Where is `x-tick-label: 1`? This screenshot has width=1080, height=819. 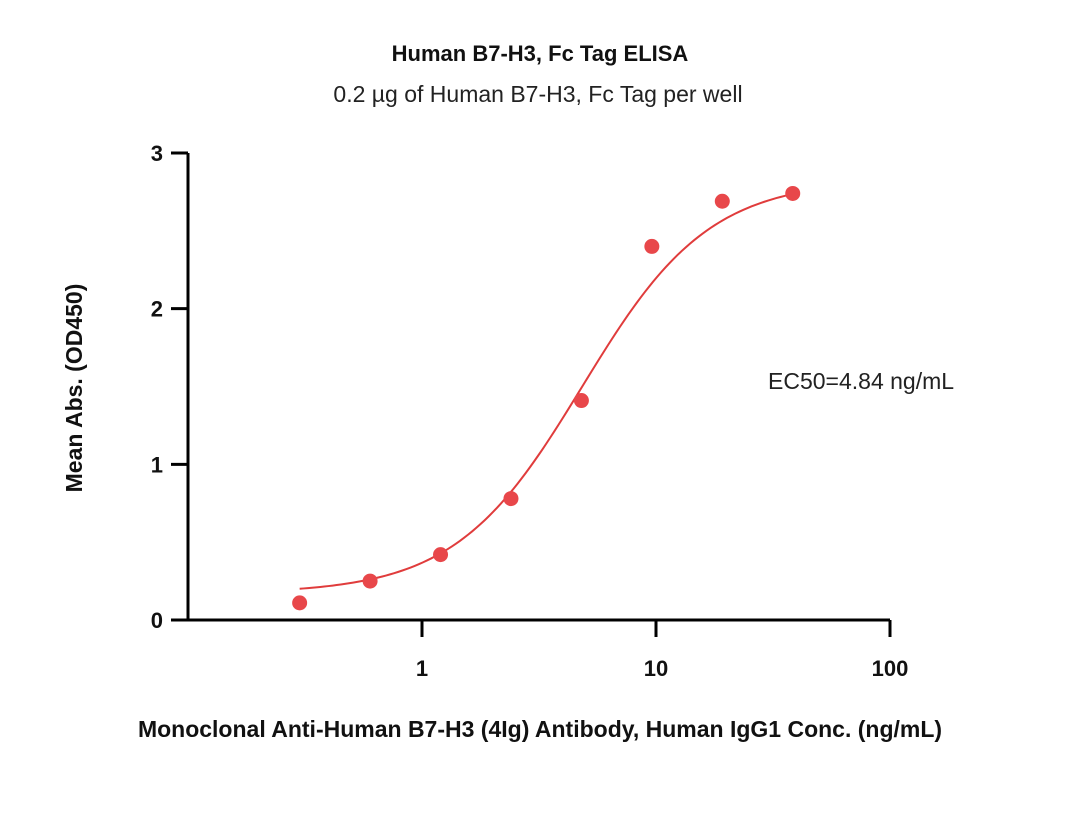 x-tick-label: 1 is located at coordinates (422, 668).